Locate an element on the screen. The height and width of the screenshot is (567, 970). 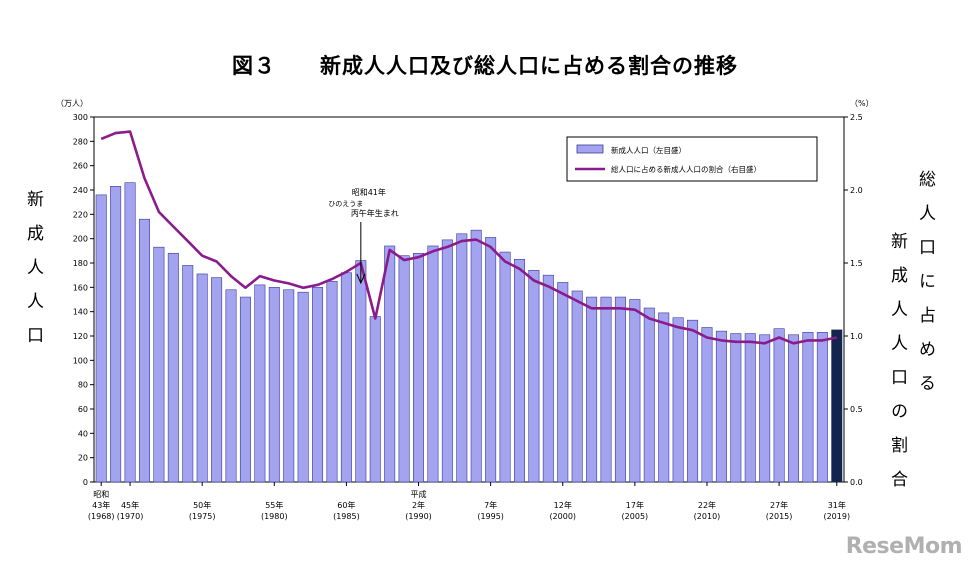
x-axis-tick-label: (1990) is located at coordinates (418, 516).